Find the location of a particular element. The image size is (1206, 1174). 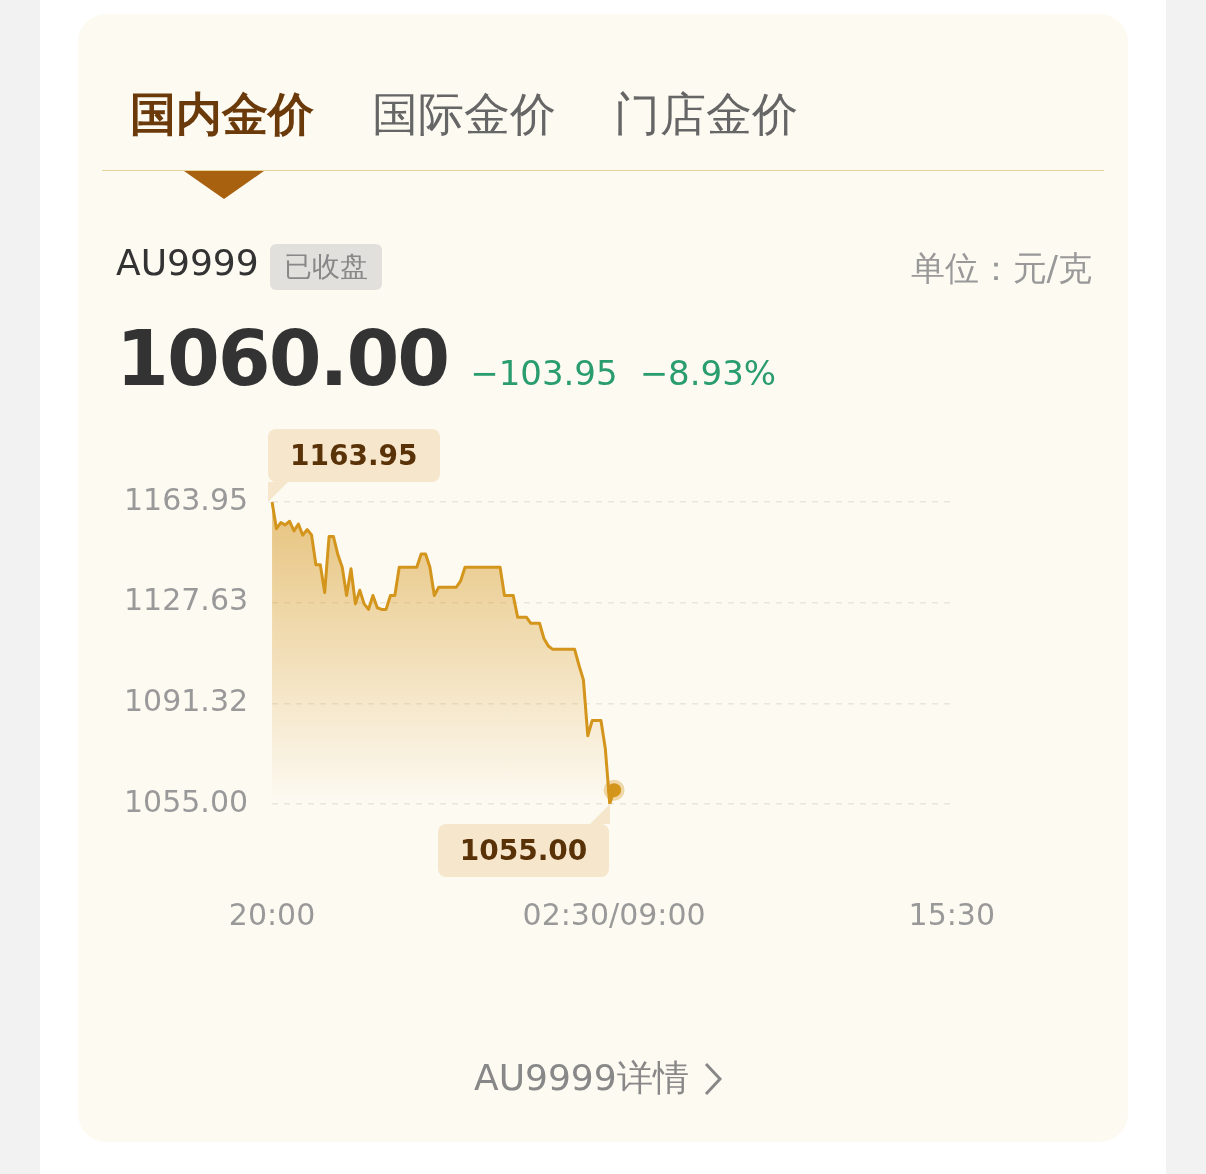

y-tick-label: 1127.63 is located at coordinates (186, 600).